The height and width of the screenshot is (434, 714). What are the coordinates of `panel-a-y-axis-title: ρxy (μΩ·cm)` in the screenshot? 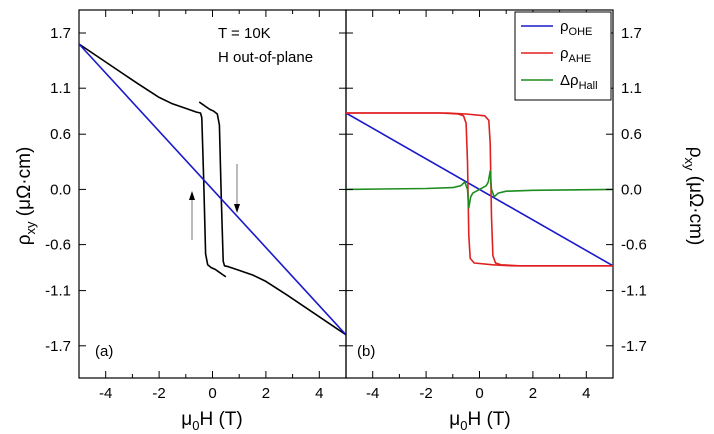 It's located at (26, 196).